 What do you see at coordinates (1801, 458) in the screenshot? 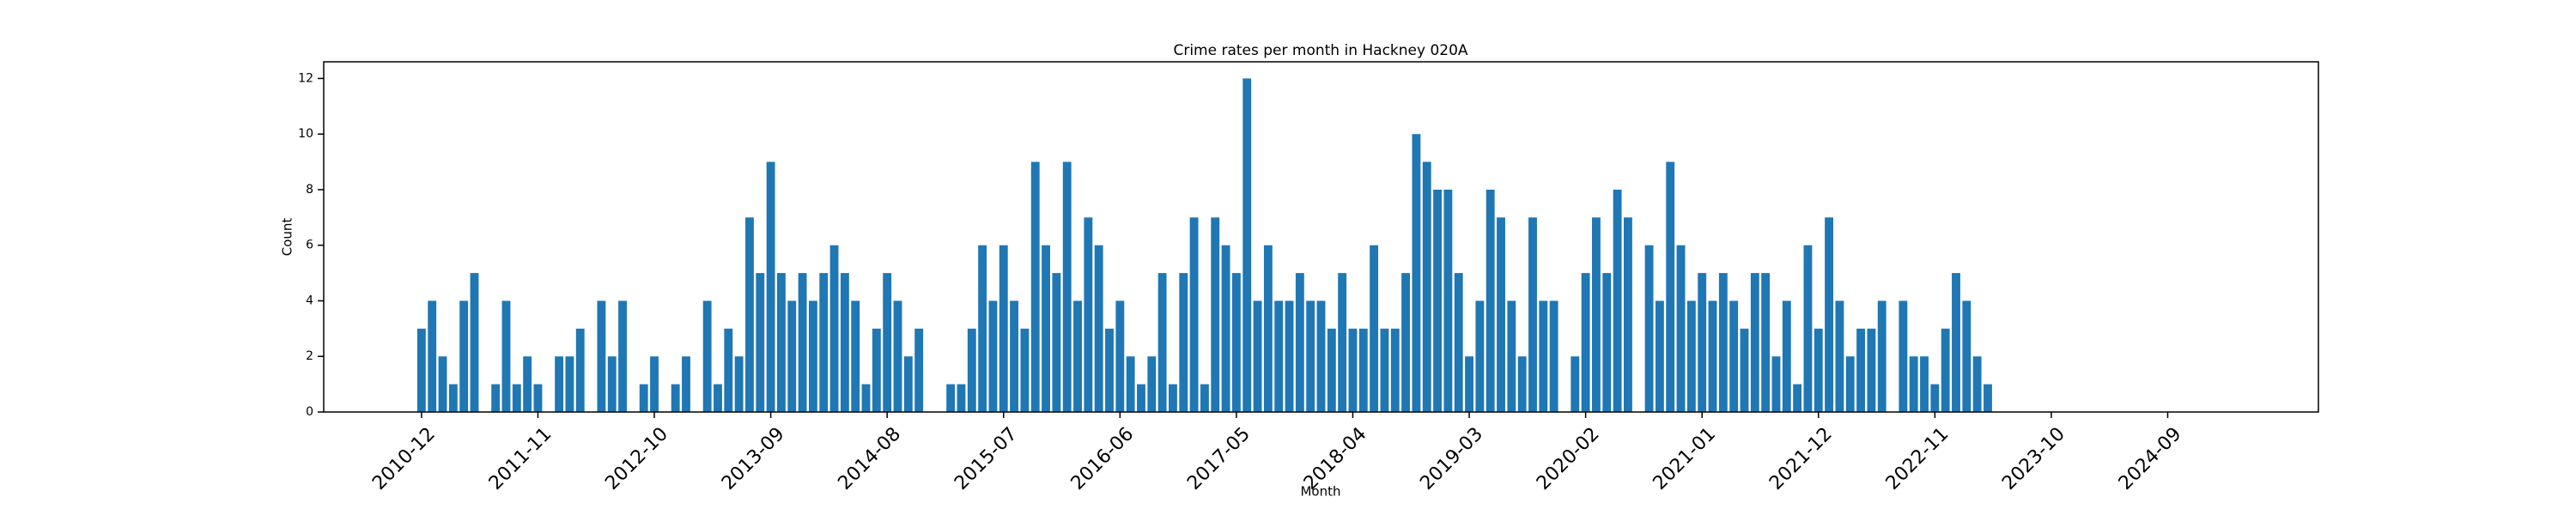
I see `x-tick-label: 2021-12` at bounding box center [1801, 458].